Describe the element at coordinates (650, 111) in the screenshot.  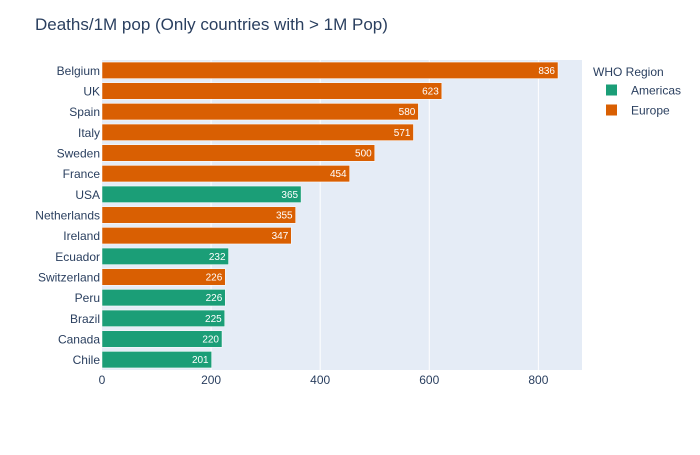
I see `legend-label: Europe` at that location.